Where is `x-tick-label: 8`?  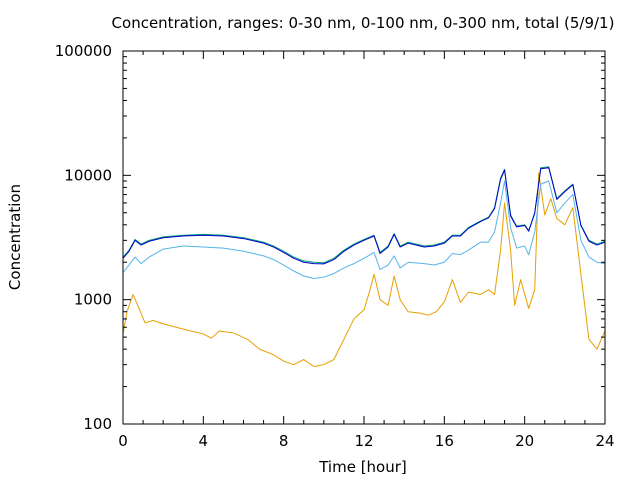
x-tick-label: 8 is located at coordinates (284, 441).